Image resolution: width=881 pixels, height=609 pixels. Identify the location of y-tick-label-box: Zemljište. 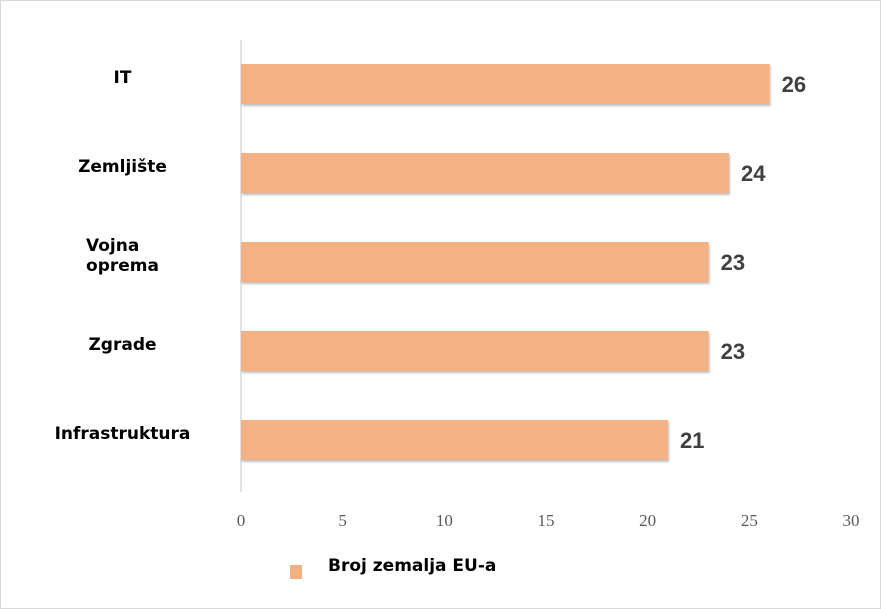
(122, 167).